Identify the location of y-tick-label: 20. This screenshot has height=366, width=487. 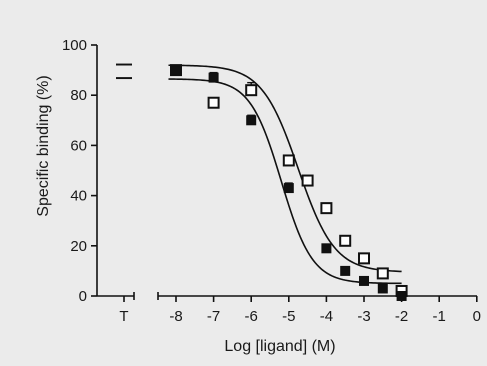
(78, 246).